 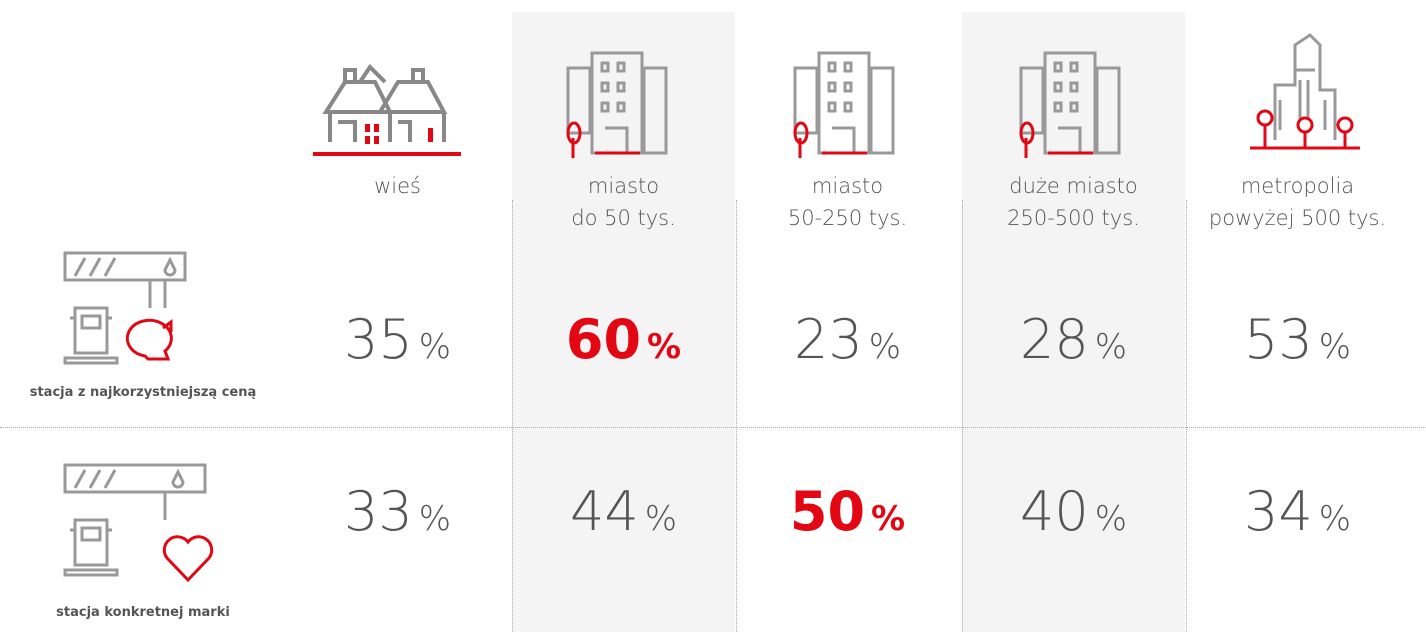 I want to click on value: 35, so click(x=378, y=339).